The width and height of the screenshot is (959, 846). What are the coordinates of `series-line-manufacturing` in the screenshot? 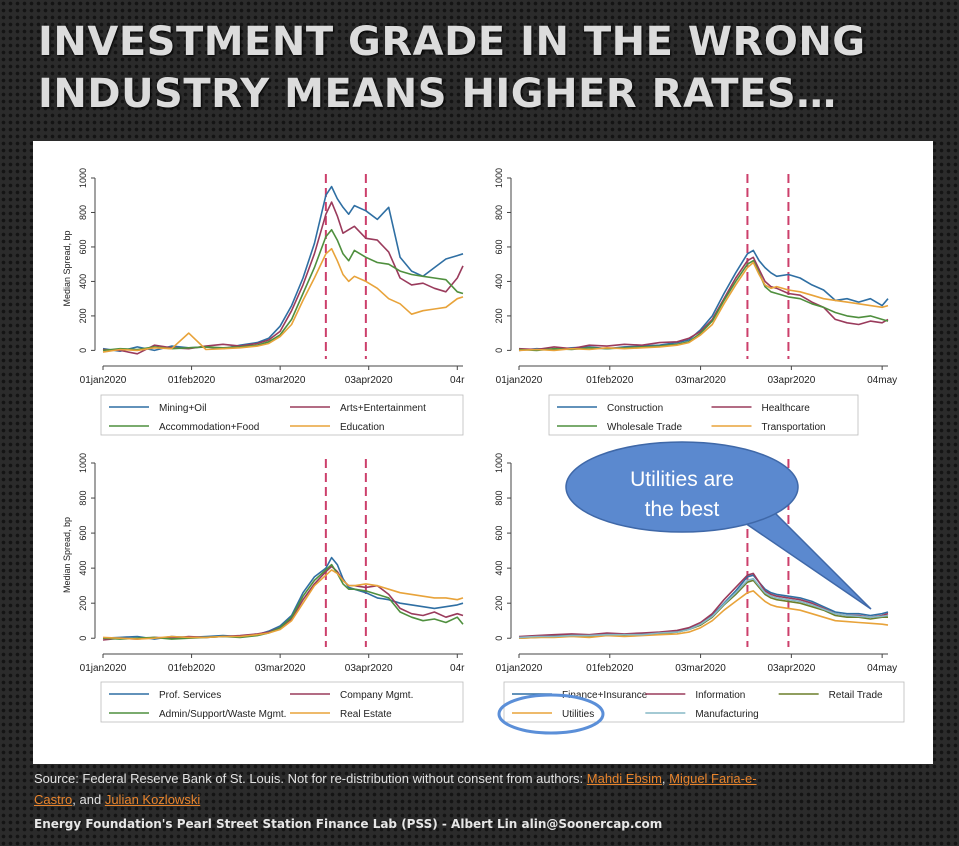 It's located at (703, 608).